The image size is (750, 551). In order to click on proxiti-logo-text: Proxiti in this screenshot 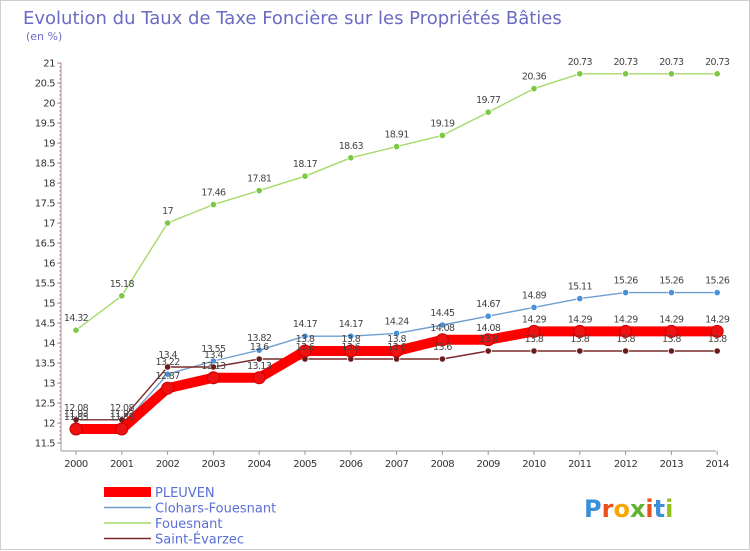, I will do `click(628, 509)`.